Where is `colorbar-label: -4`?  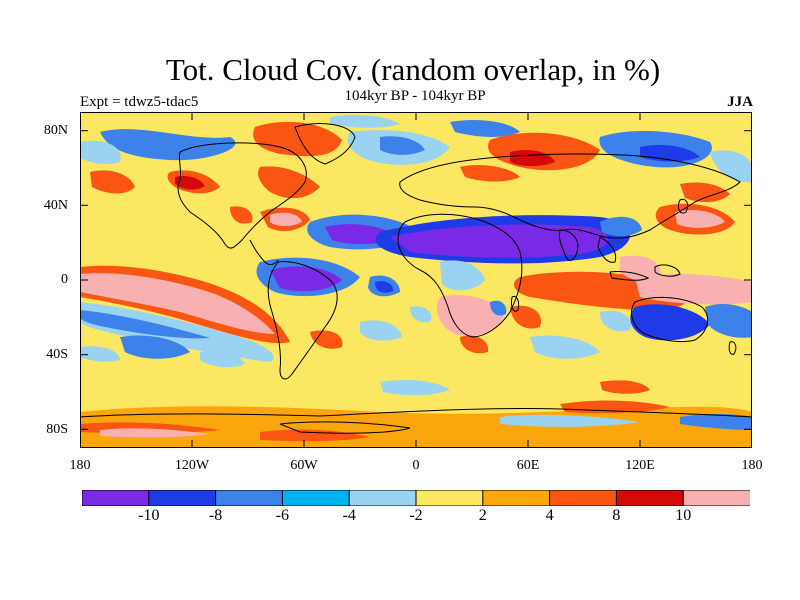 colorbar-label: -4 is located at coordinates (349, 515).